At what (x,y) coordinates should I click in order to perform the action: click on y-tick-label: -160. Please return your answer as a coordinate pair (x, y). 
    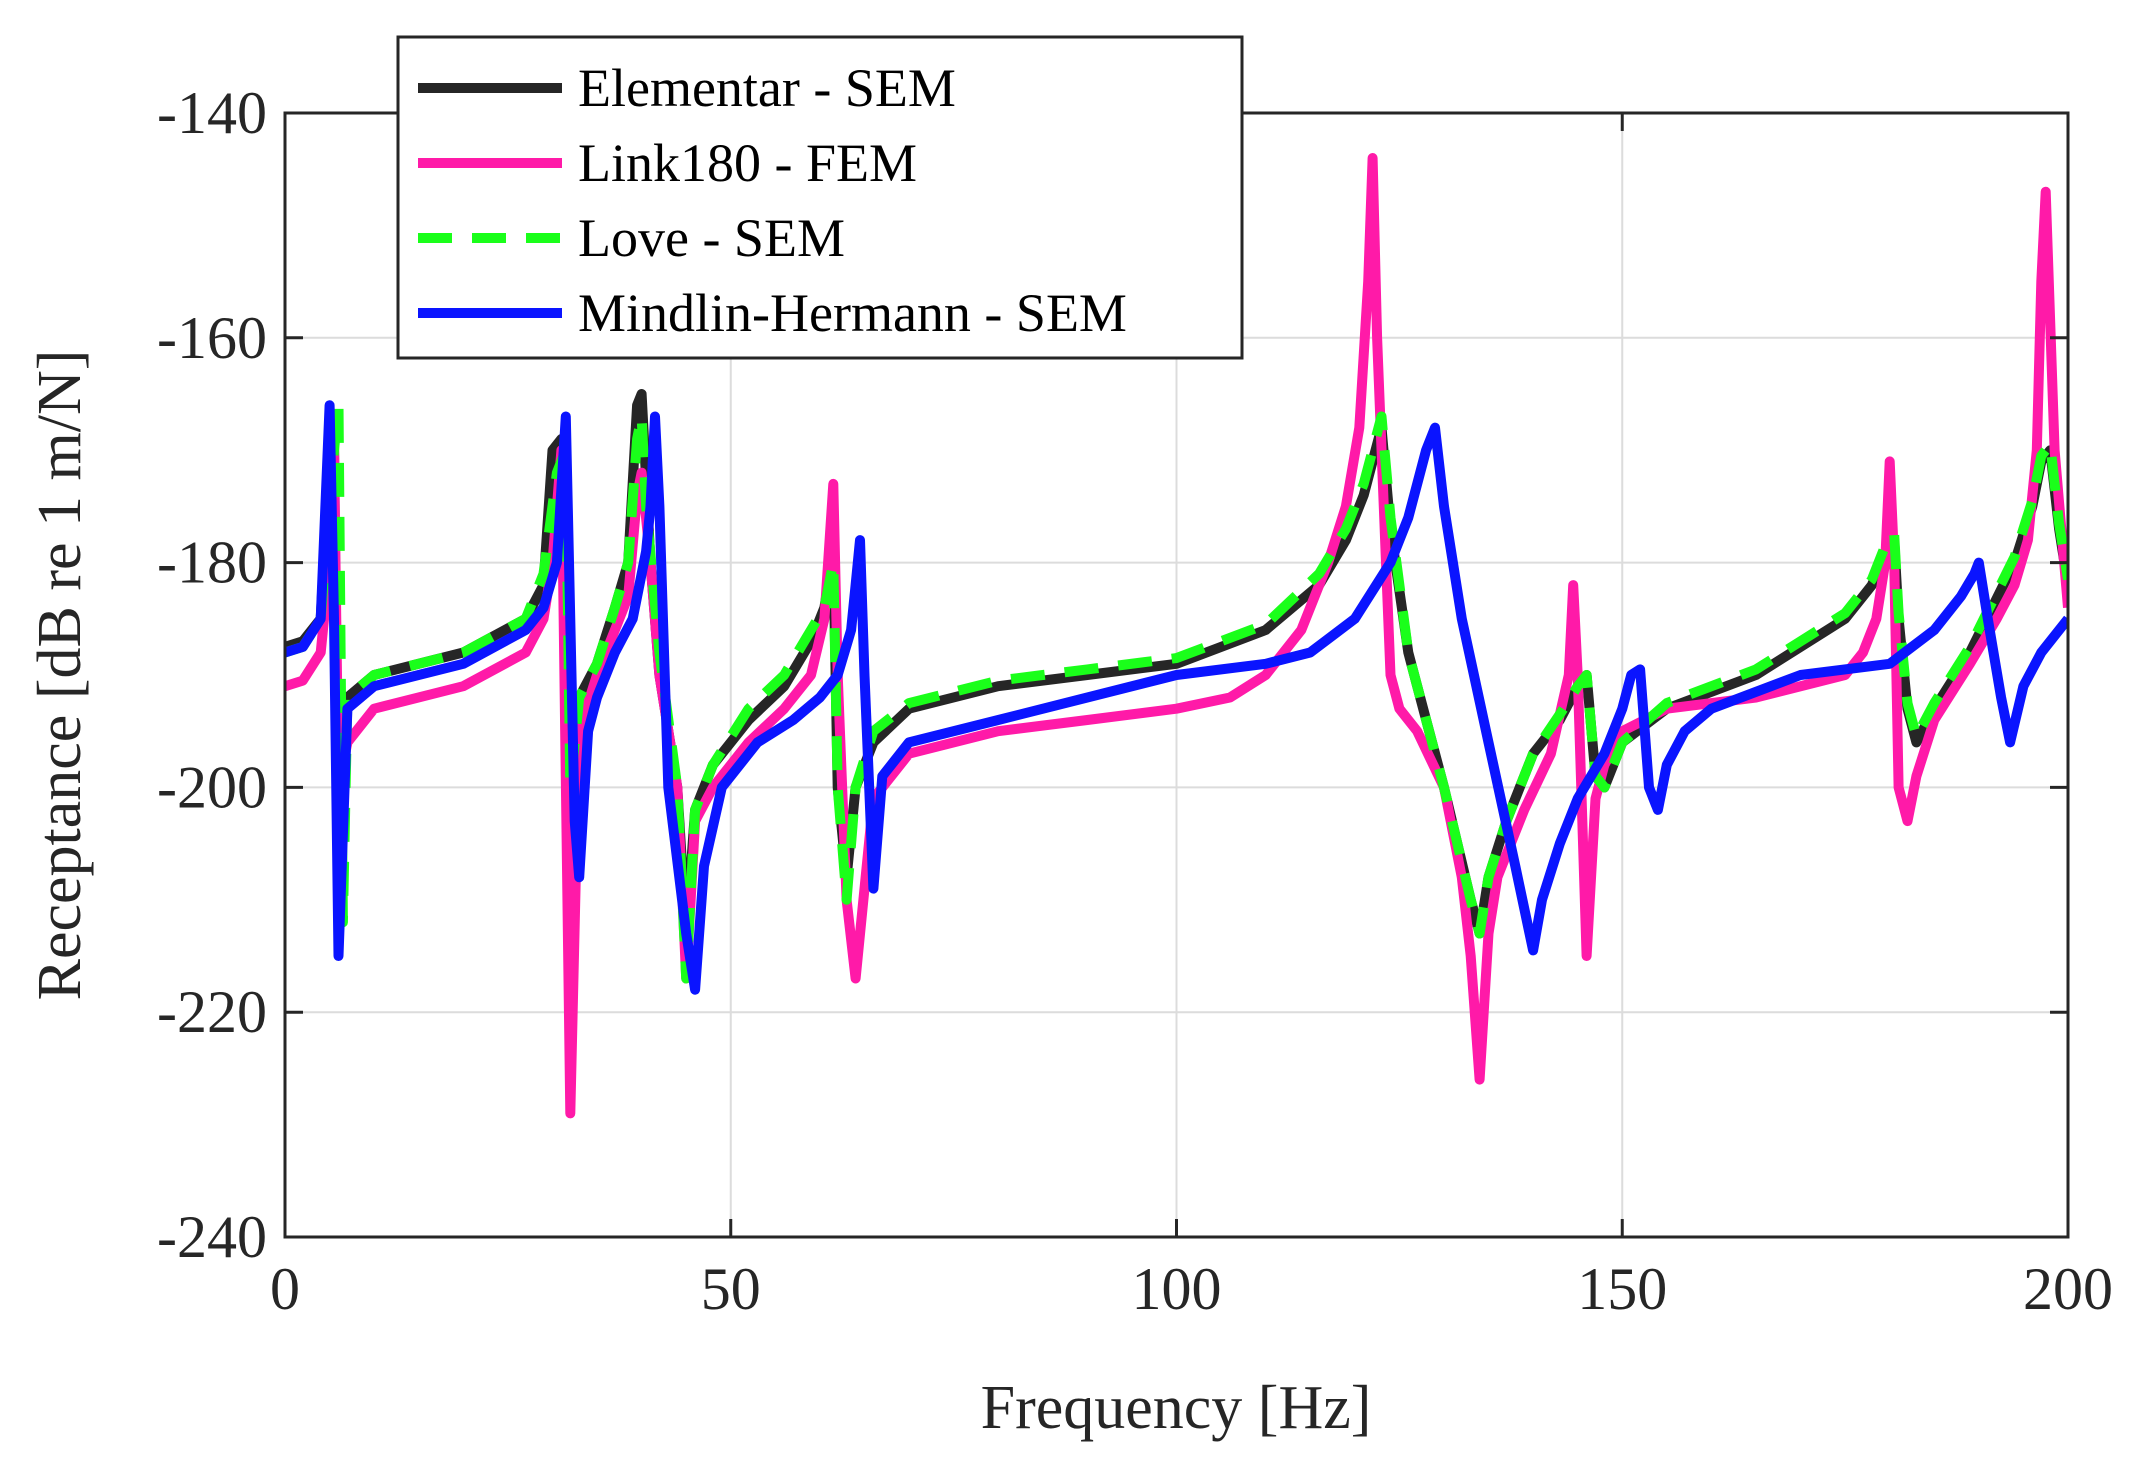
    Looking at the image, I should click on (212, 338).